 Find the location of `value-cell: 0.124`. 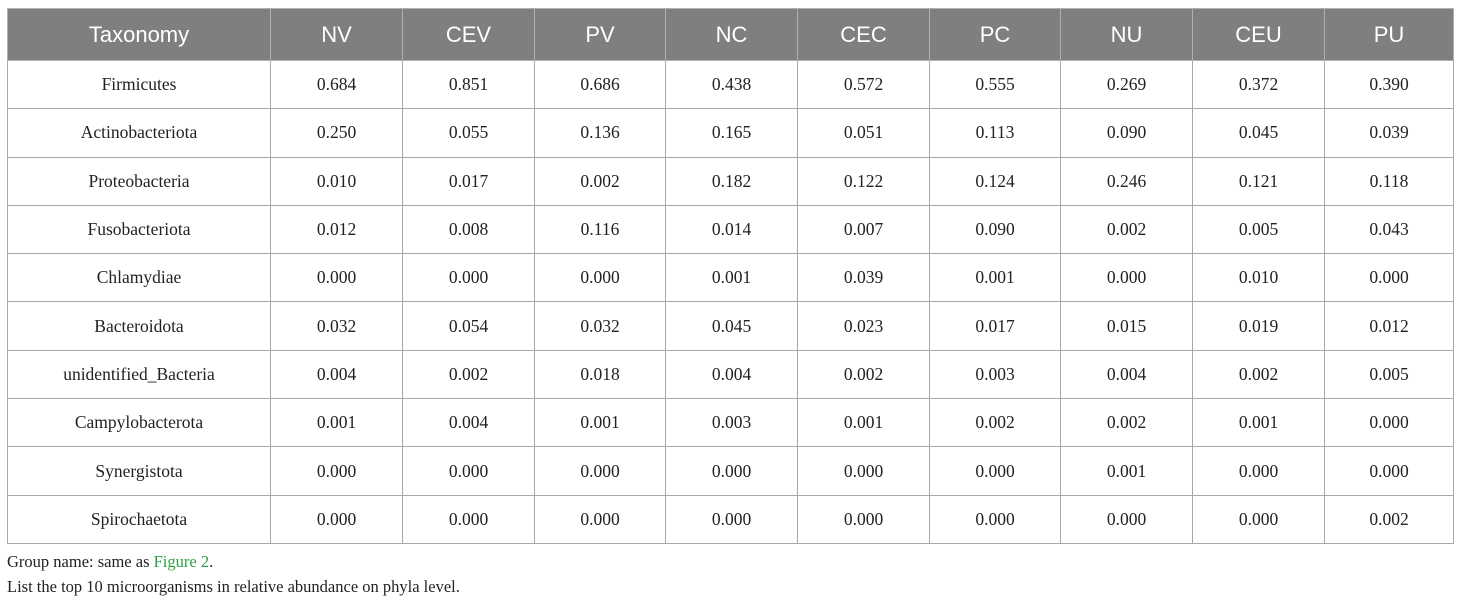

value-cell: 0.124 is located at coordinates (995, 181).